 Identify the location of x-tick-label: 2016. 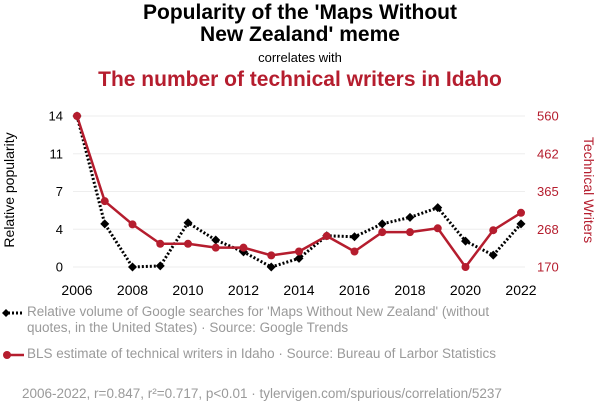
(354, 290).